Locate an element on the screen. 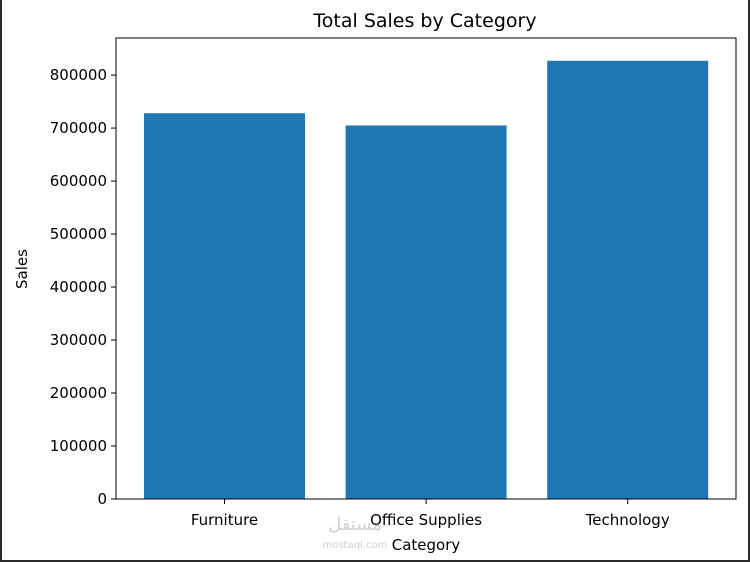 The width and height of the screenshot is (750, 562). chart-title: Total Sales by Category is located at coordinates (424, 21).